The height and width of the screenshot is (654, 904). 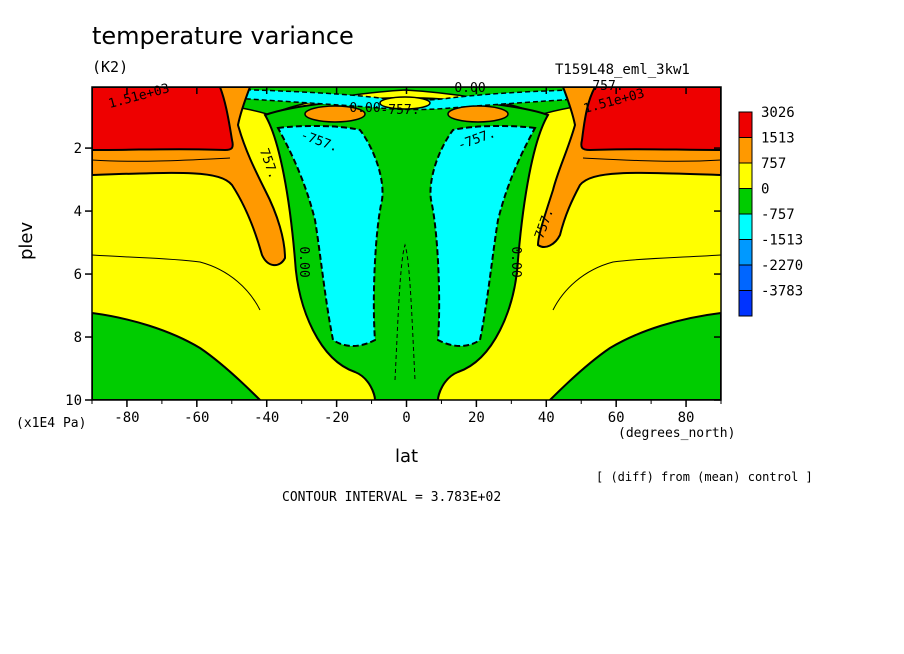 I want to click on contour-thin-right, so click(x=636, y=282).